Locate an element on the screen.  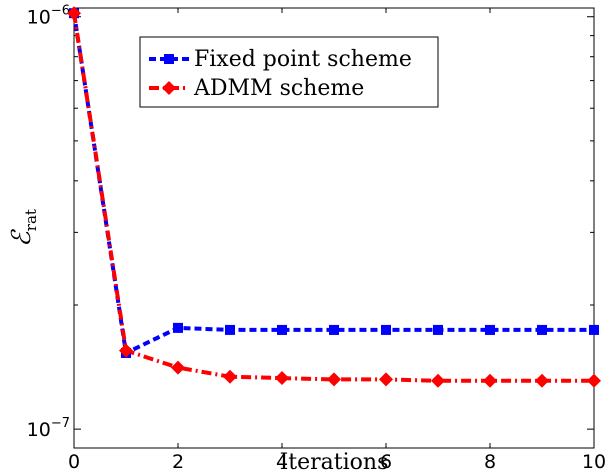
svg-text: ℰrat is located at coordinates (23, 228).